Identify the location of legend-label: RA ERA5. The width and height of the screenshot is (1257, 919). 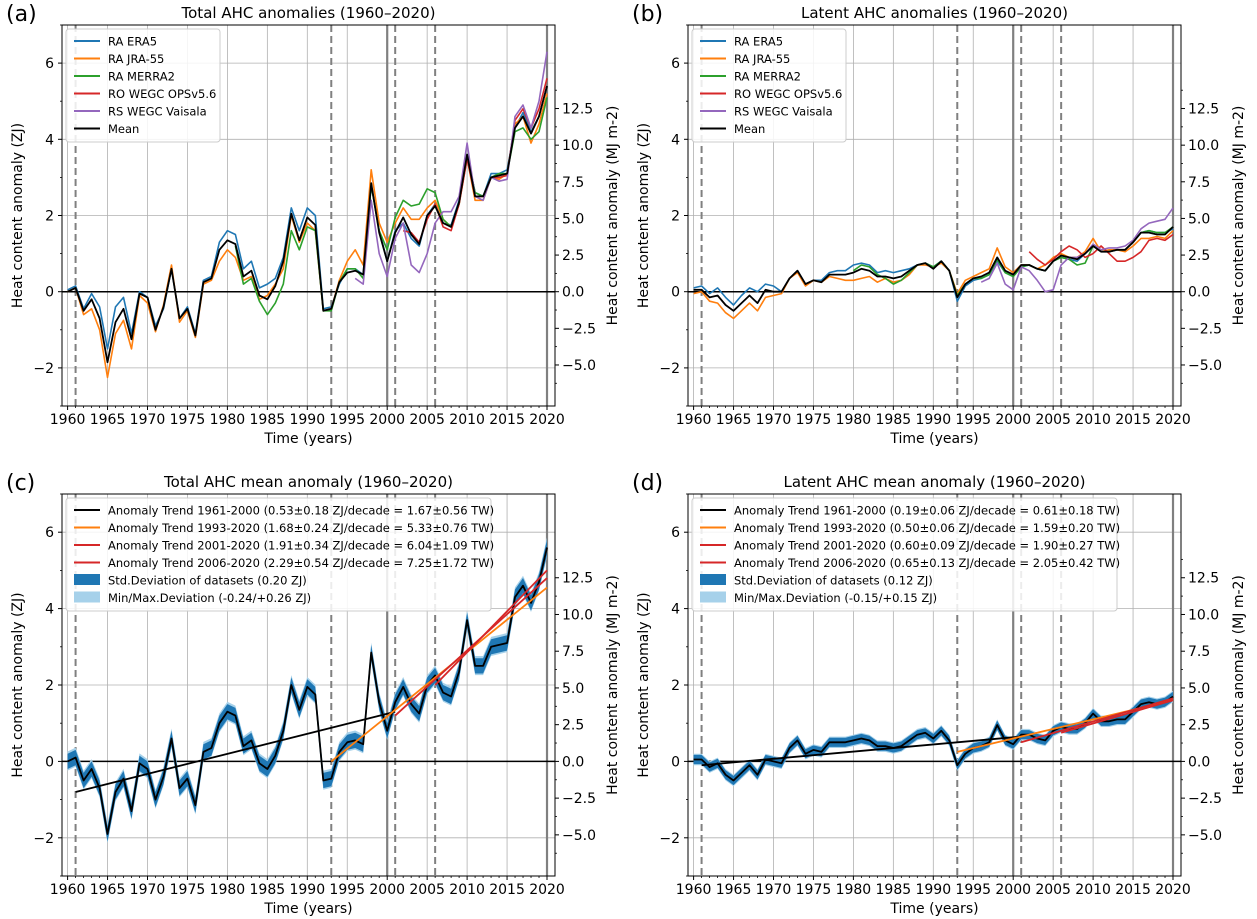
(758, 42).